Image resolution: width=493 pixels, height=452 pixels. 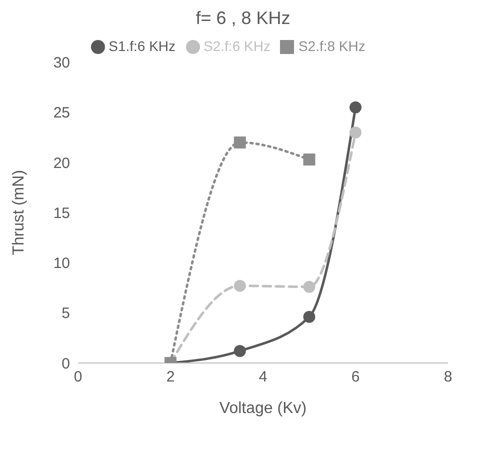 What do you see at coordinates (448, 377) in the screenshot?
I see `x-tick-label: 8` at bounding box center [448, 377].